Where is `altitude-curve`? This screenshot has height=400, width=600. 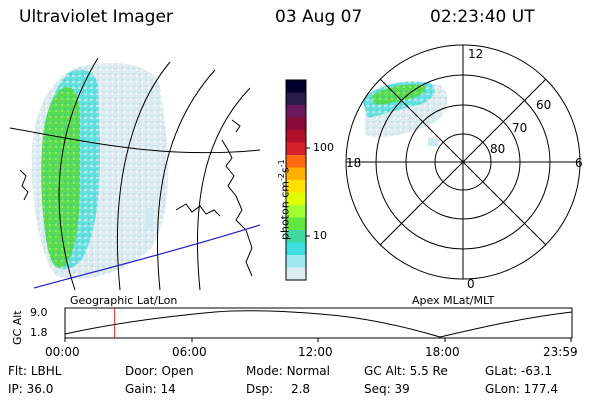
altitude-curve is located at coordinates (318, 324).